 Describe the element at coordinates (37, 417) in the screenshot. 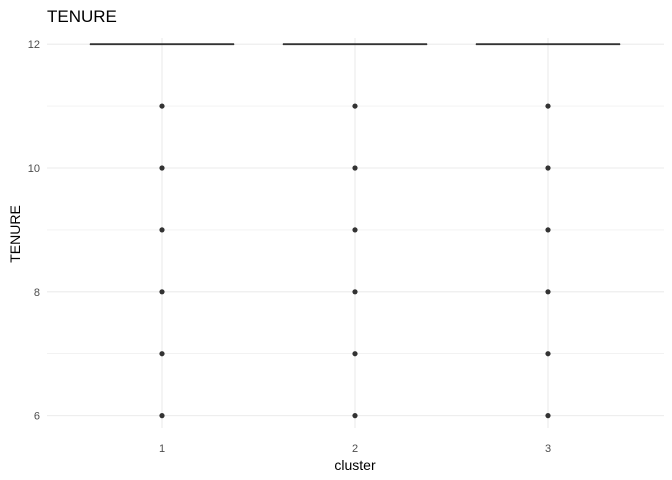

I see `y-tick-label: 6` at that location.